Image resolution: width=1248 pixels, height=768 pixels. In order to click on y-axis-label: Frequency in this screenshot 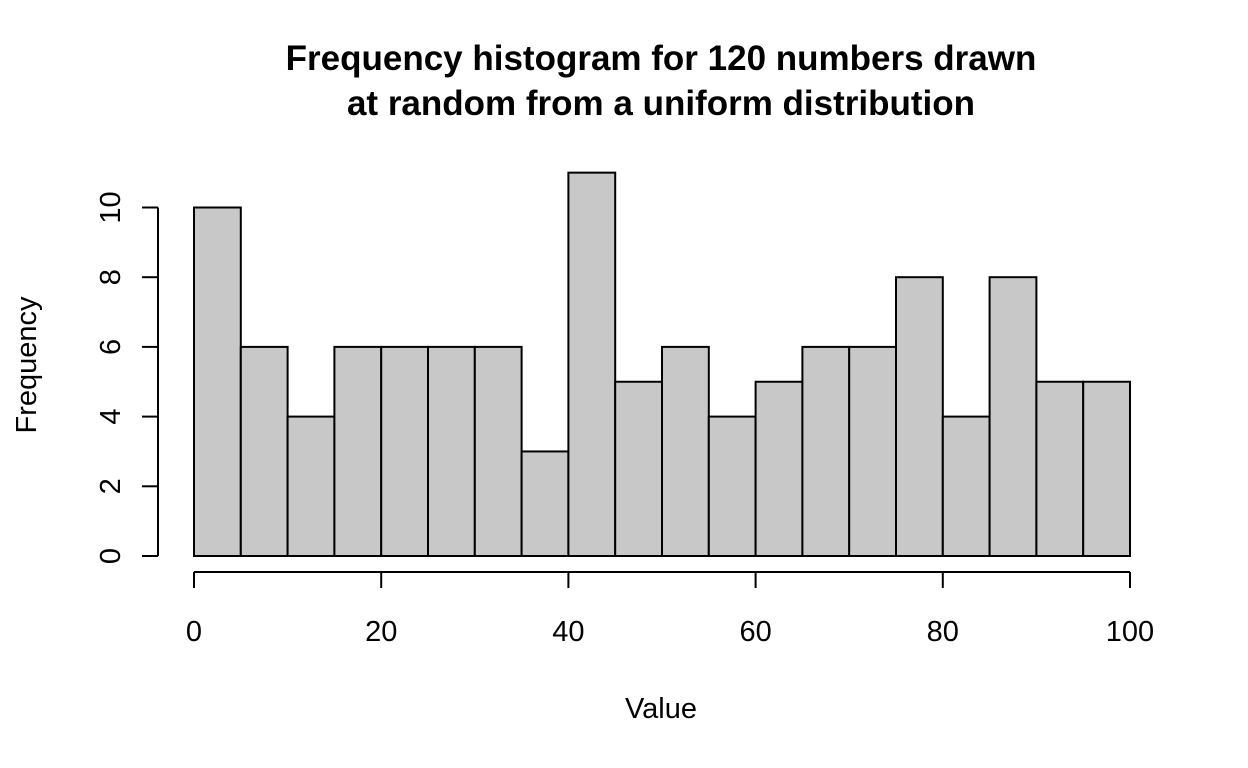, I will do `click(27, 365)`.